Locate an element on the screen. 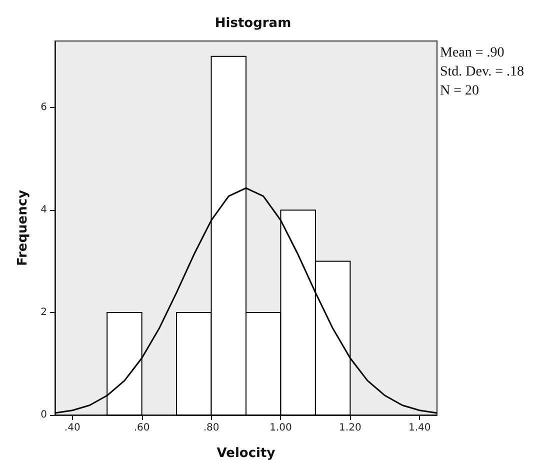 Image resolution: width=541 pixels, height=473 pixels. y-axis-title: Frequency is located at coordinates (23, 227).